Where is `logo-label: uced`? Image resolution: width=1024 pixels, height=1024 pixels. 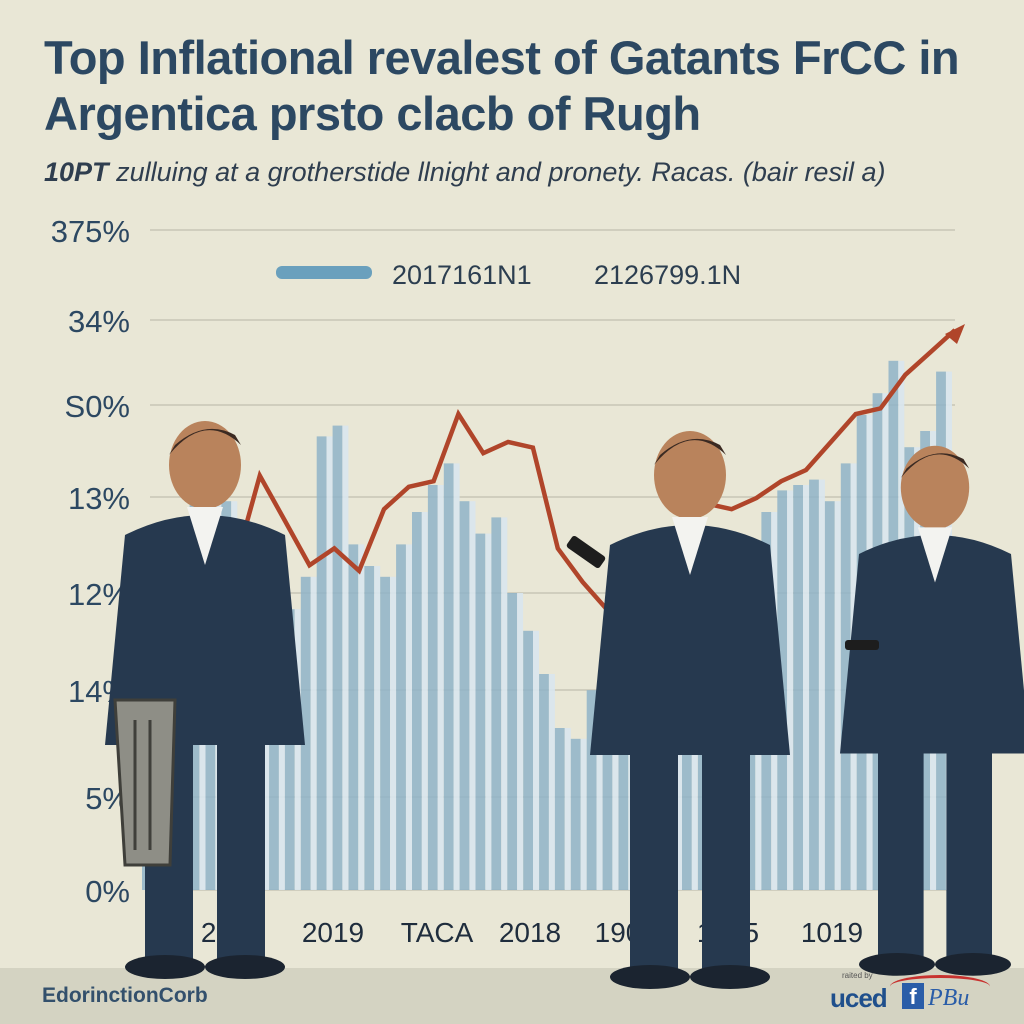
logo-label: uced is located at coordinates (859, 998).